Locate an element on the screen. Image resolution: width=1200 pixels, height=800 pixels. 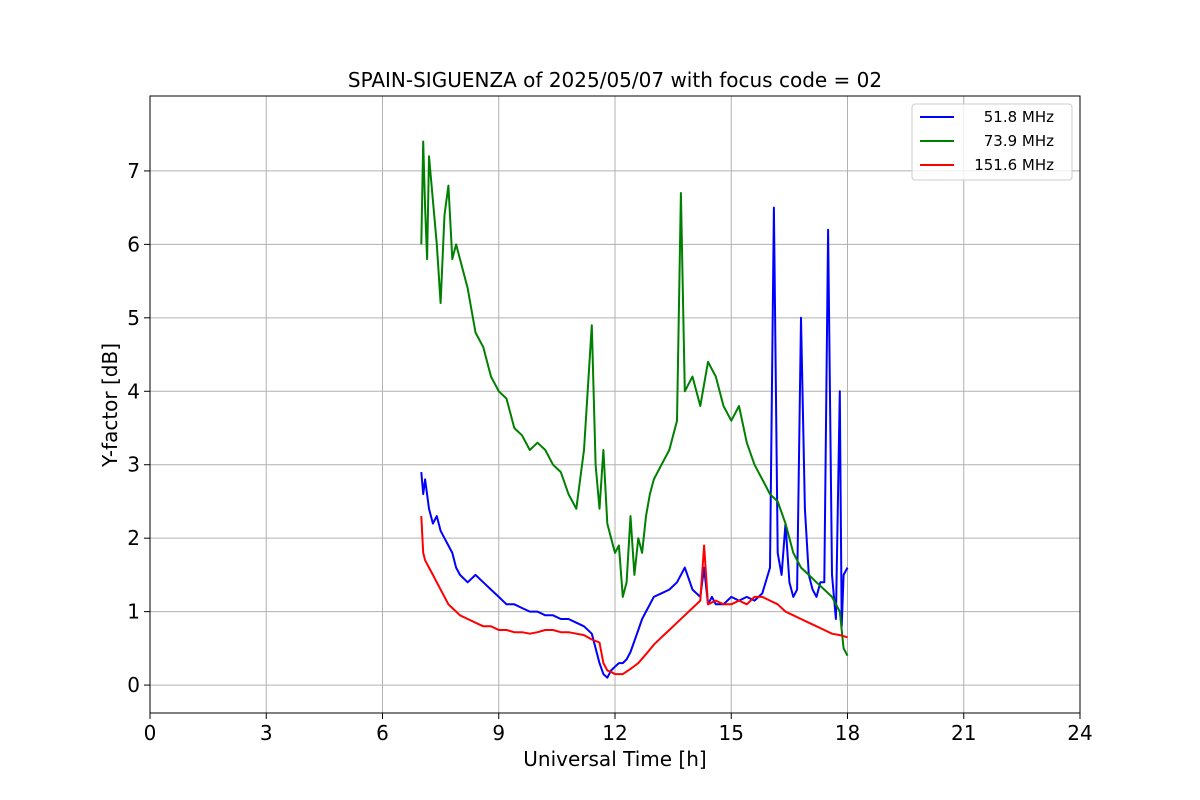
x-tick-label: 6 is located at coordinates (382, 733).